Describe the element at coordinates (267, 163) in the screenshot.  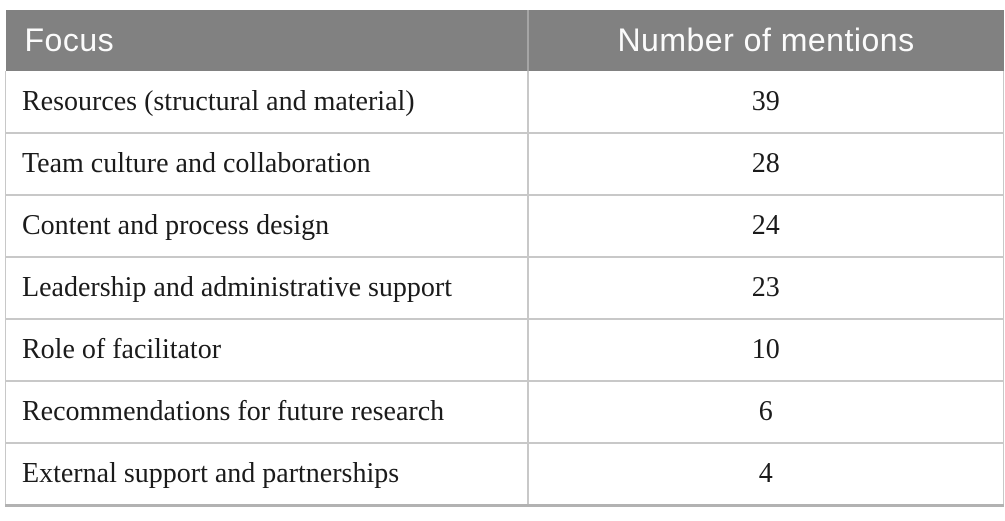
I see `focus-cell: Team culture and collaboration` at that location.